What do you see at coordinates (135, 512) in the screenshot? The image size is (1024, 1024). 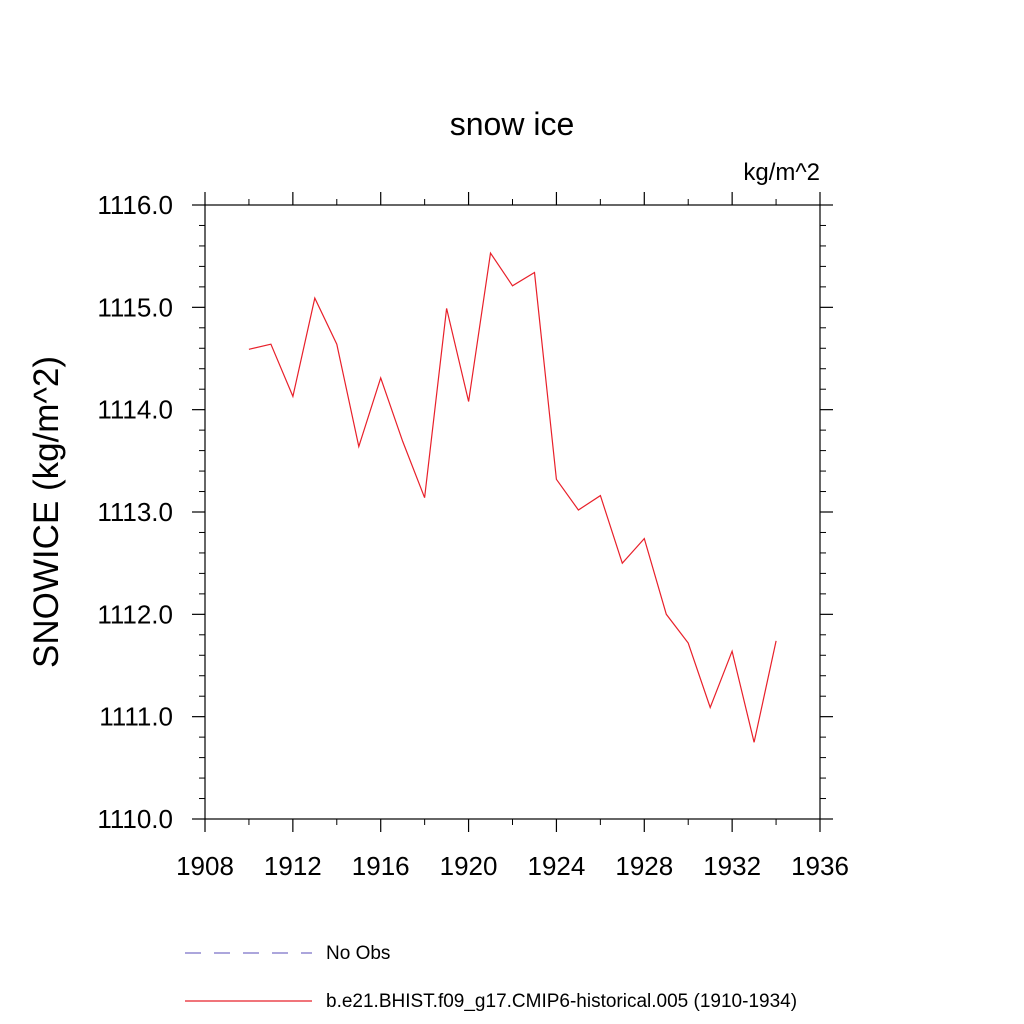 I see `y-tick-label: 1113.0` at bounding box center [135, 512].